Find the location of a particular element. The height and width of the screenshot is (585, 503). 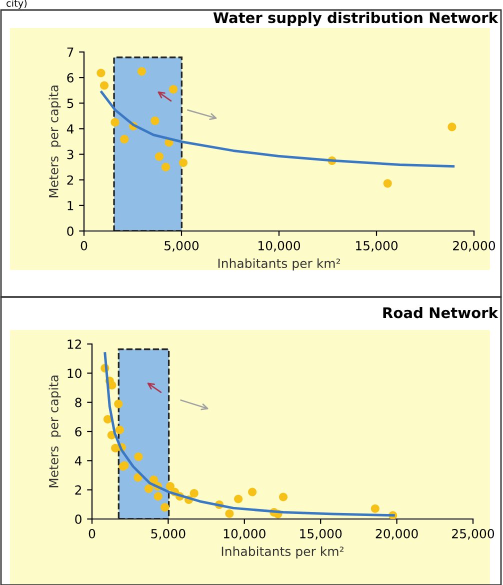

y-tick-label: 3 is located at coordinates (70, 155).